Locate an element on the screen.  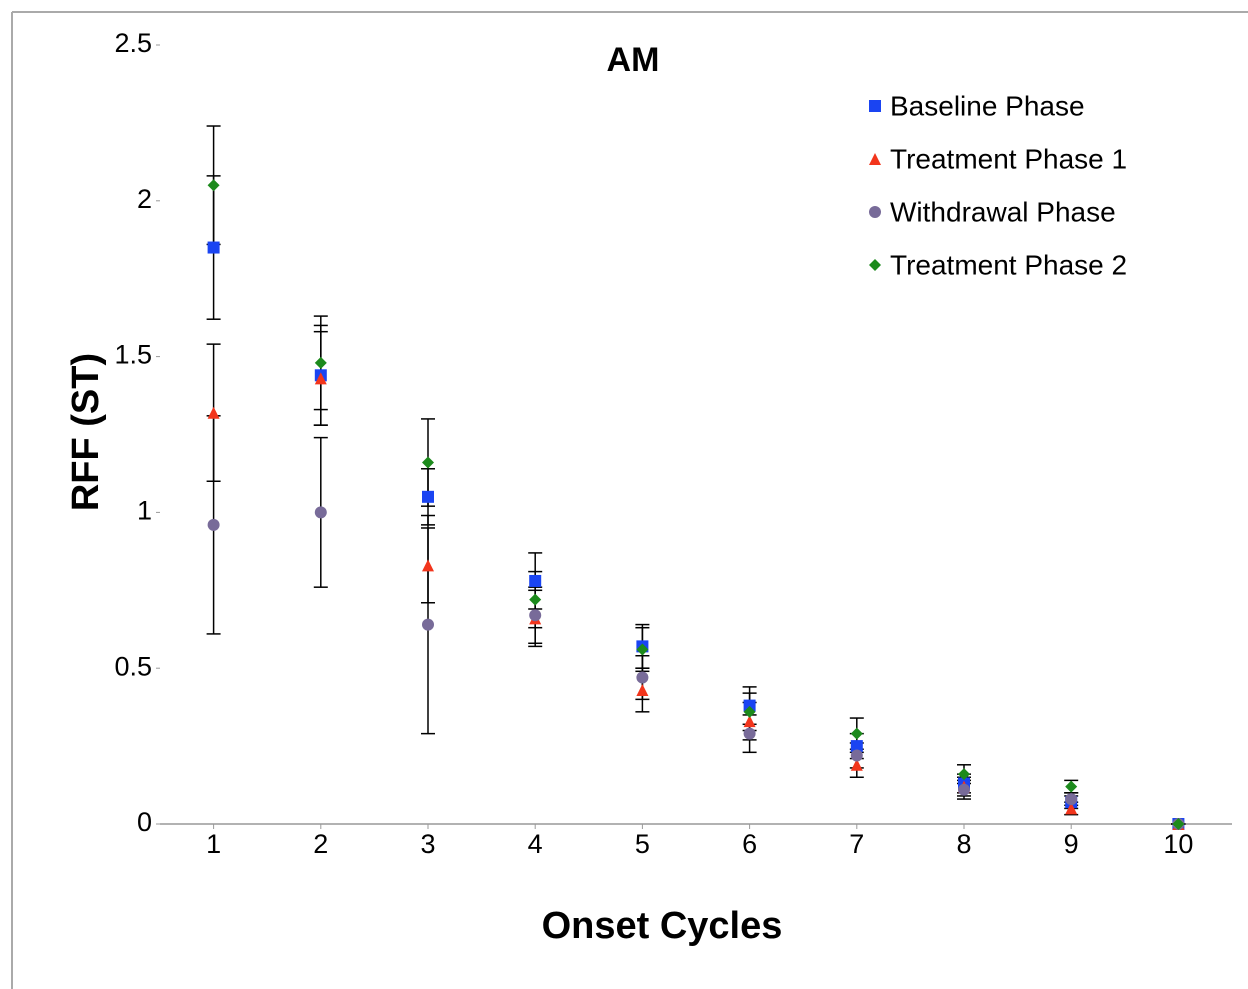
x-tick-label: 10 is located at coordinates (1178, 844).